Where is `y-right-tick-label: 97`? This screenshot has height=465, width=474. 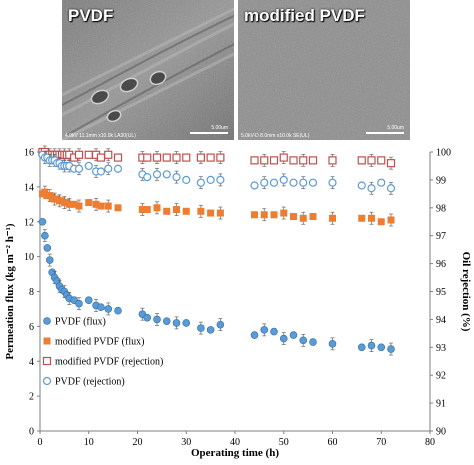
y-right-tick-label: 97 is located at coordinates (441, 236).